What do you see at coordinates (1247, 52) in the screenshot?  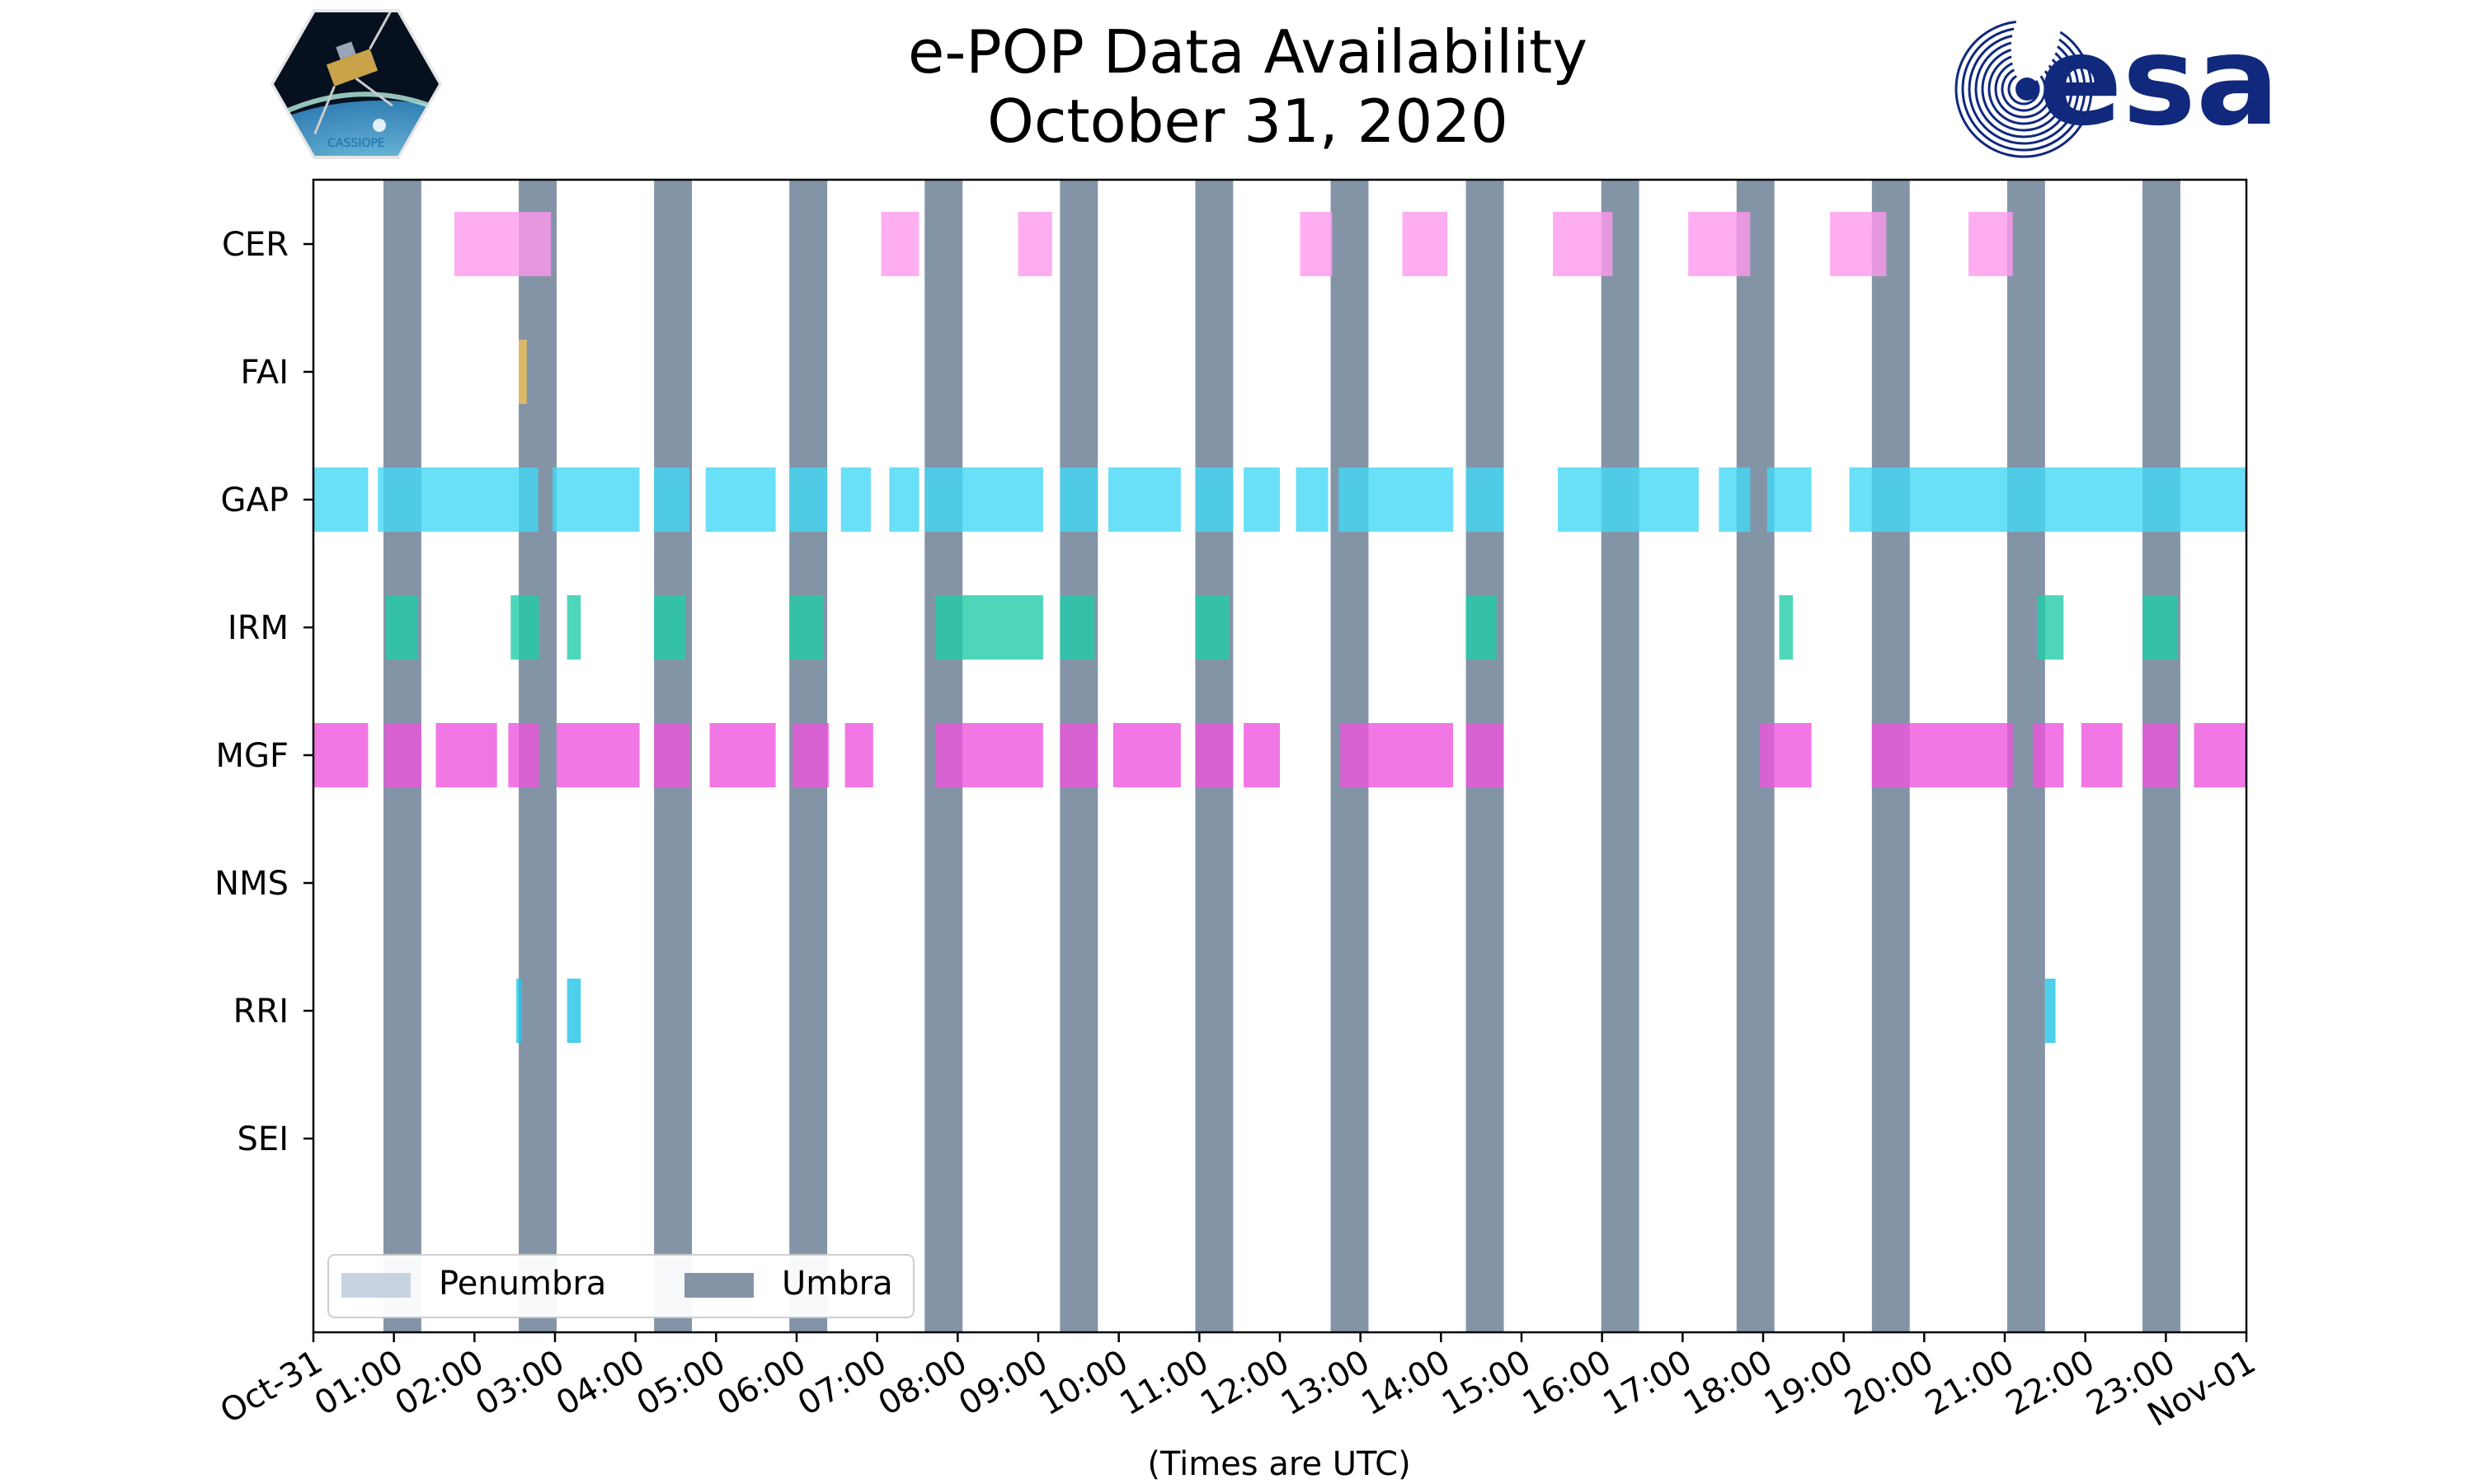 I see `chart-title: e-POP Data Availability` at bounding box center [1247, 52].